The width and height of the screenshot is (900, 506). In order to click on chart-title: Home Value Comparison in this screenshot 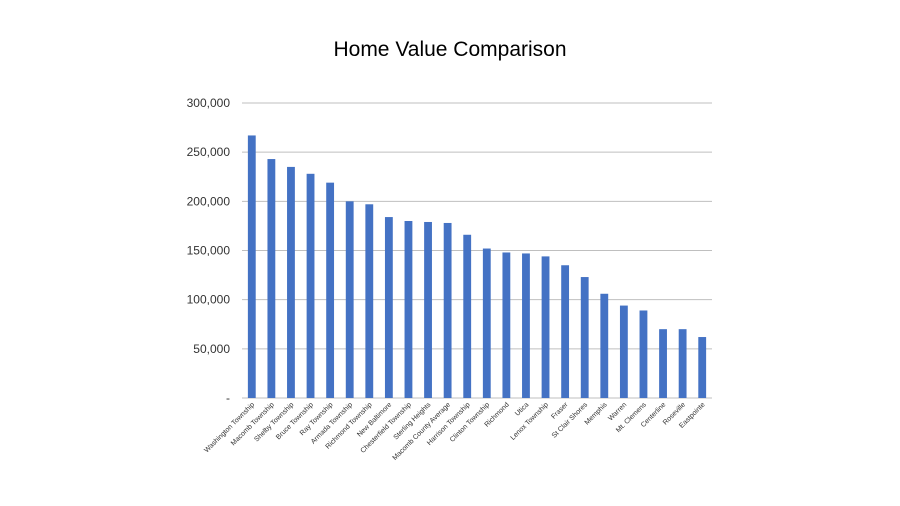, I will do `click(450, 49)`.